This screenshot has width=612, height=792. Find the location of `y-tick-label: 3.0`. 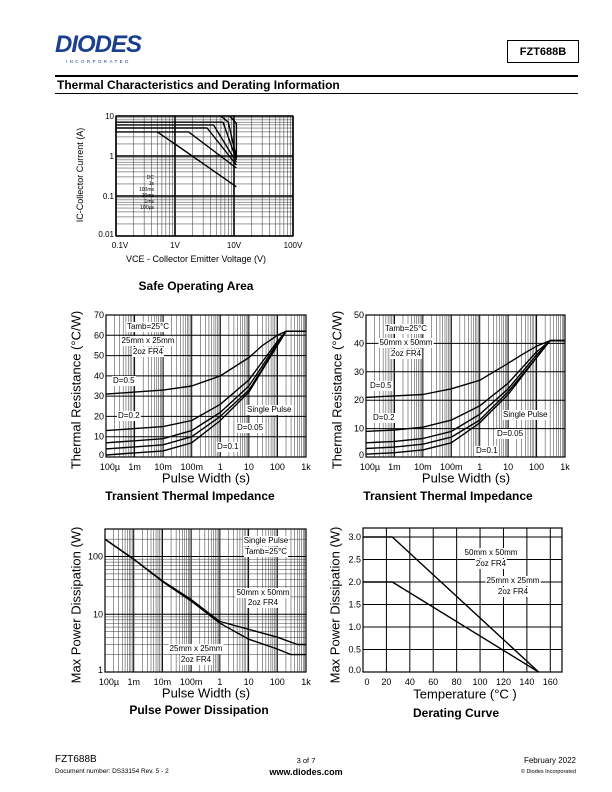

y-tick-label: 3.0 is located at coordinates (354, 537).